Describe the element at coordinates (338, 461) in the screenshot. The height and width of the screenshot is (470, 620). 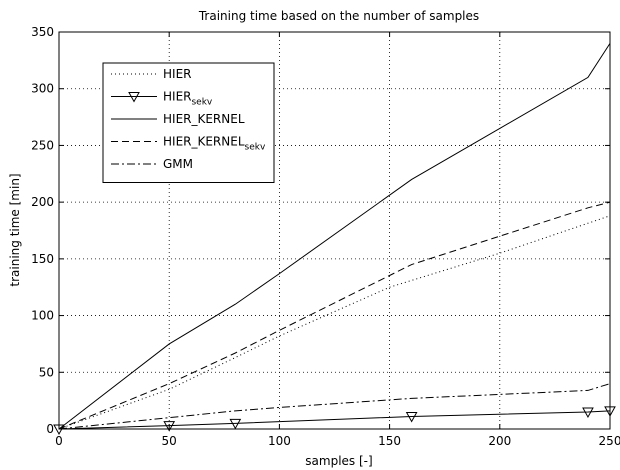
I see `x-axis-label: samples [-]` at that location.